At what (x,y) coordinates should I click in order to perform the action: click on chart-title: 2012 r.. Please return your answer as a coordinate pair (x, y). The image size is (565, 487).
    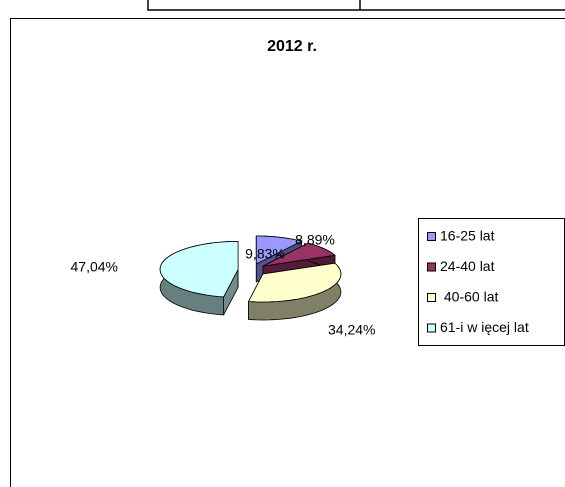
    Looking at the image, I should click on (292, 46).